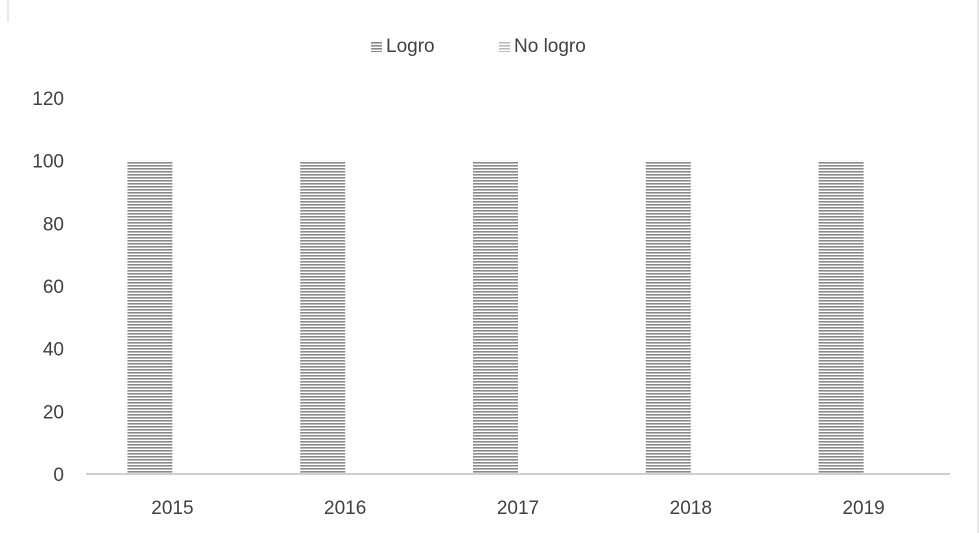  I want to click on x-tick-label-2015: 2015, so click(172, 508).